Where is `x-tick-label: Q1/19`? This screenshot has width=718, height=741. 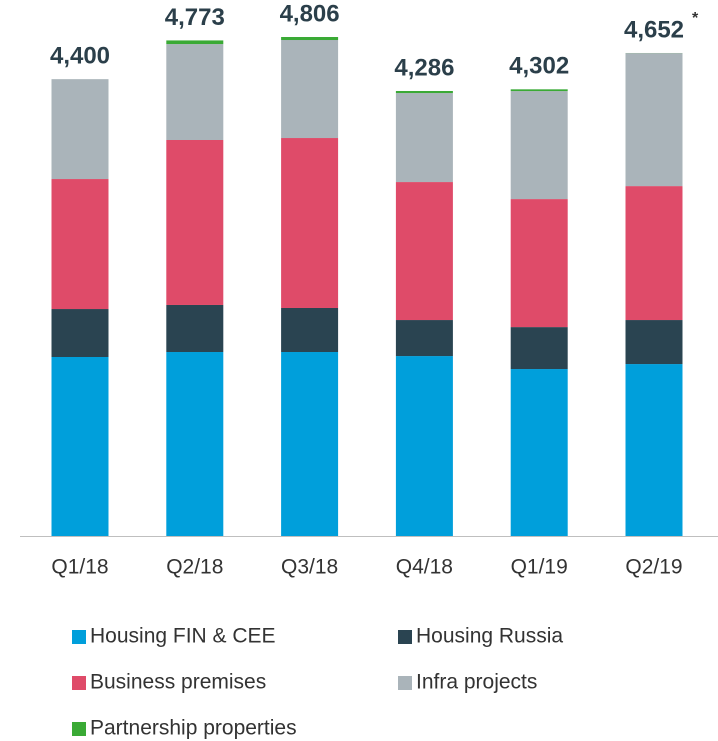
x-tick-label: Q1/19 is located at coordinates (539, 567).